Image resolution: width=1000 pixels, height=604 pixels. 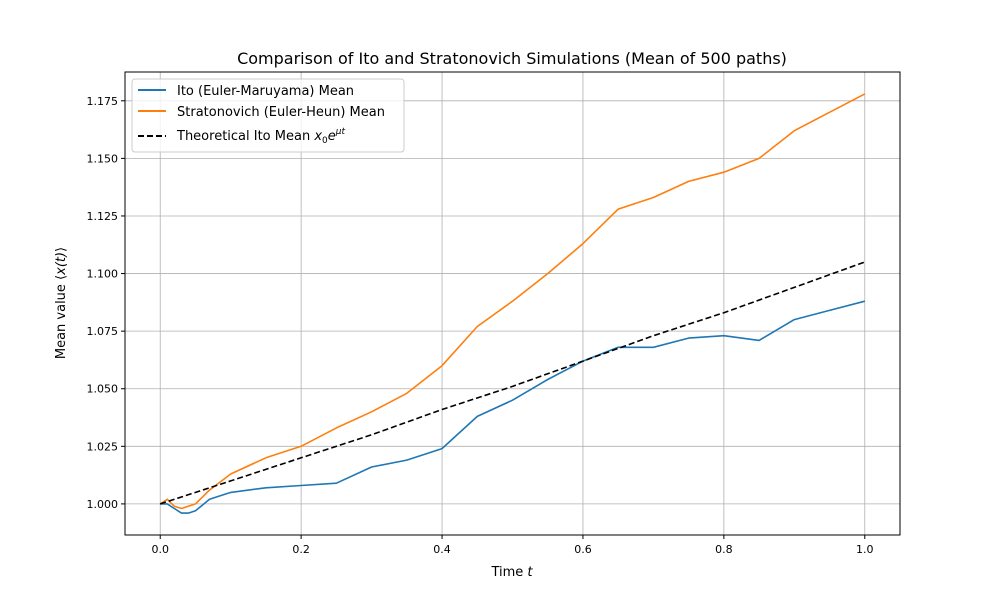 I want to click on legend-label-theo: Theoretical Ito Mean x0eμt, so click(x=260, y=136).